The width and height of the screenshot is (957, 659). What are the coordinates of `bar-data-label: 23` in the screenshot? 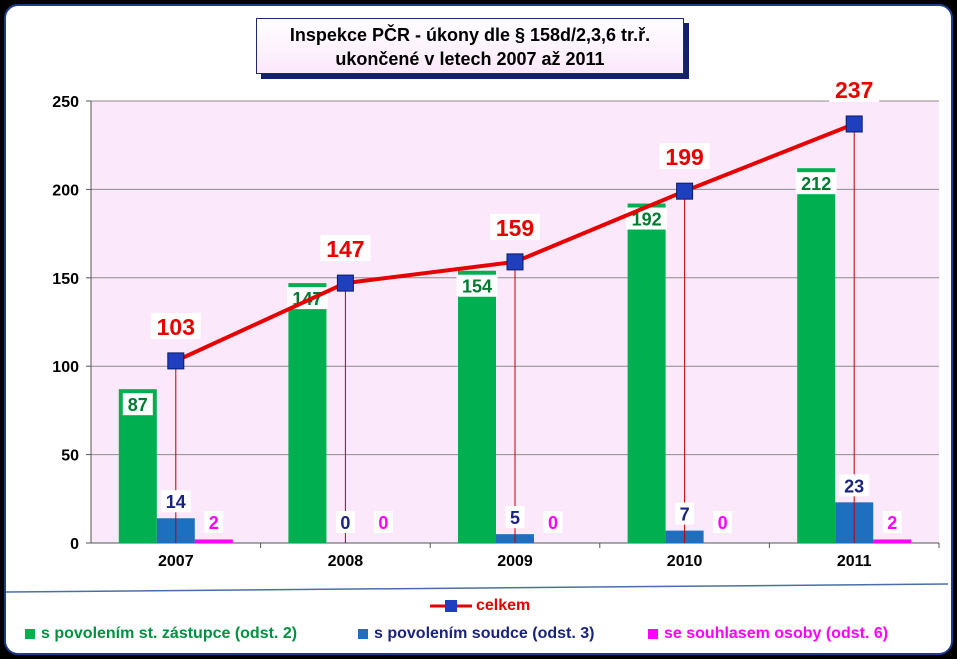 It's located at (854, 486).